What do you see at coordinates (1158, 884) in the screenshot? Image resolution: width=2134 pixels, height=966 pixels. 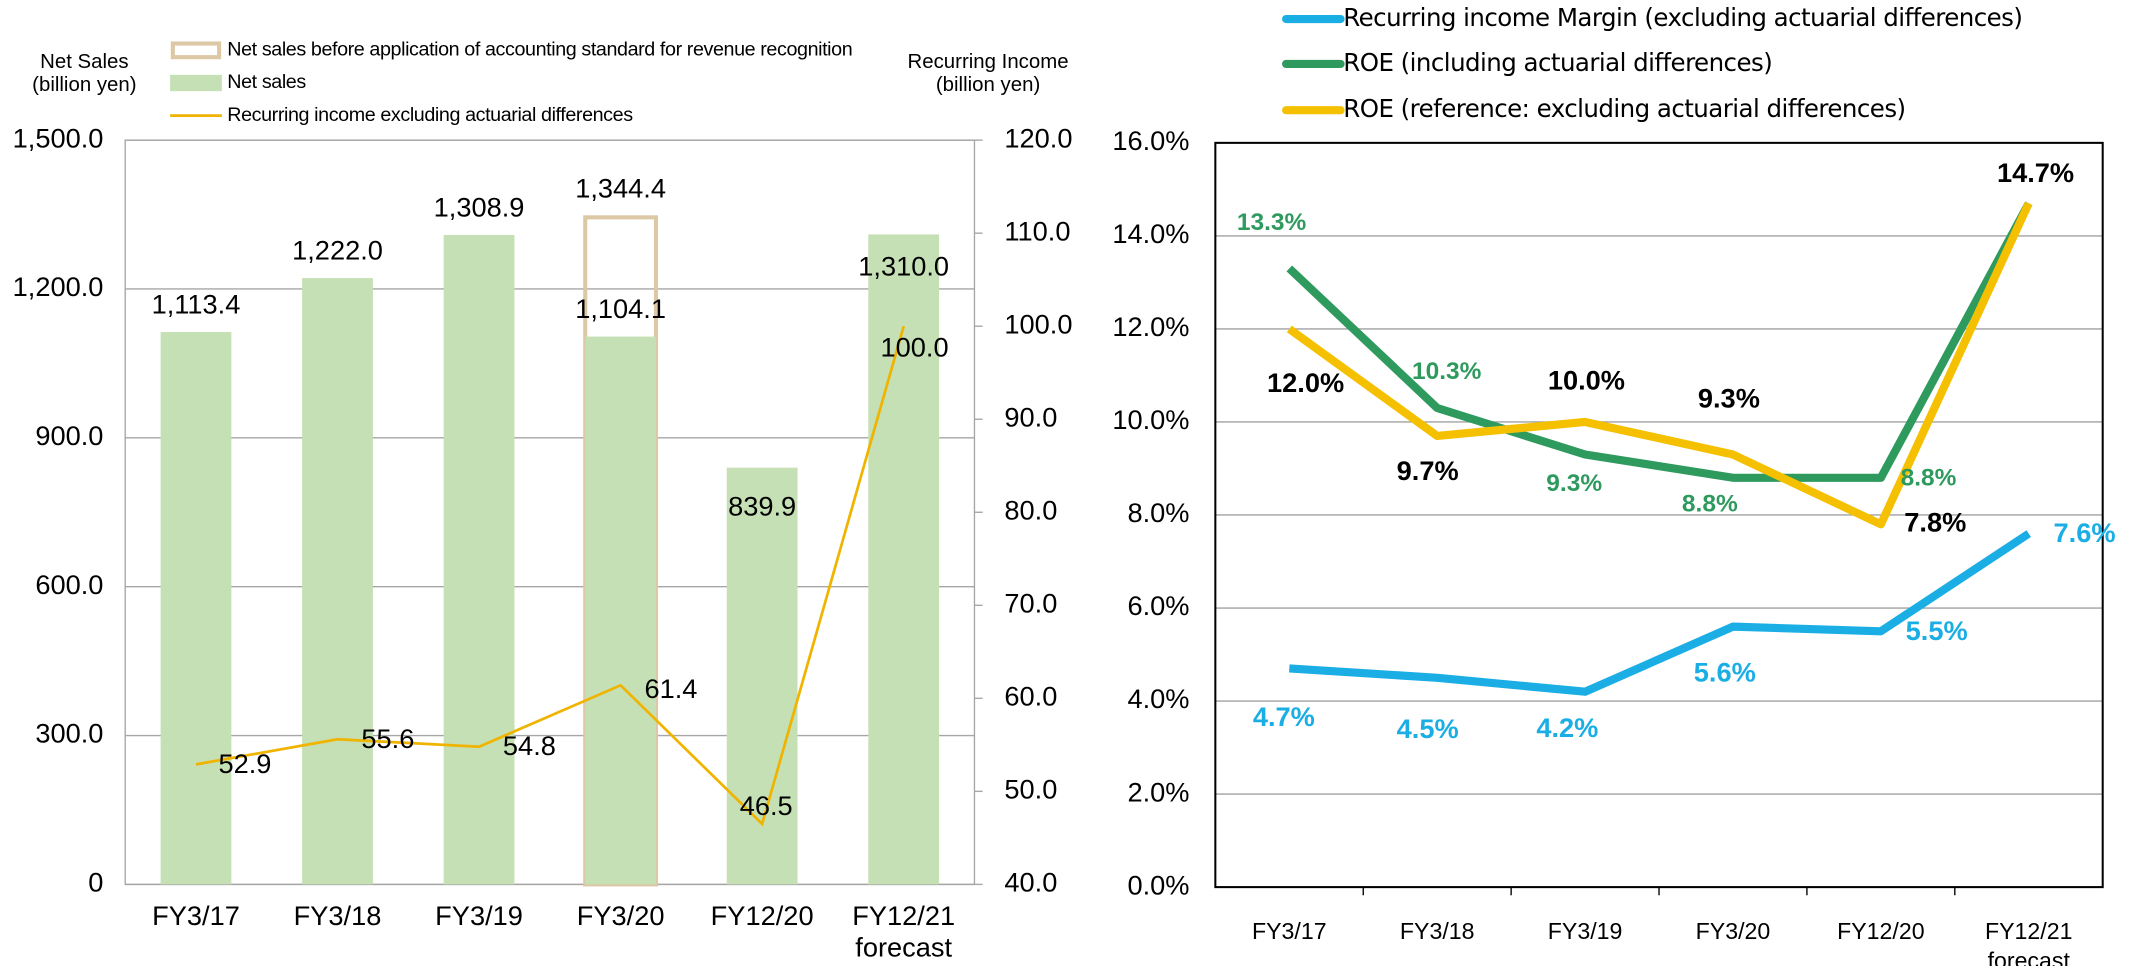 I see `y-tick-label: 0.0%` at bounding box center [1158, 884].